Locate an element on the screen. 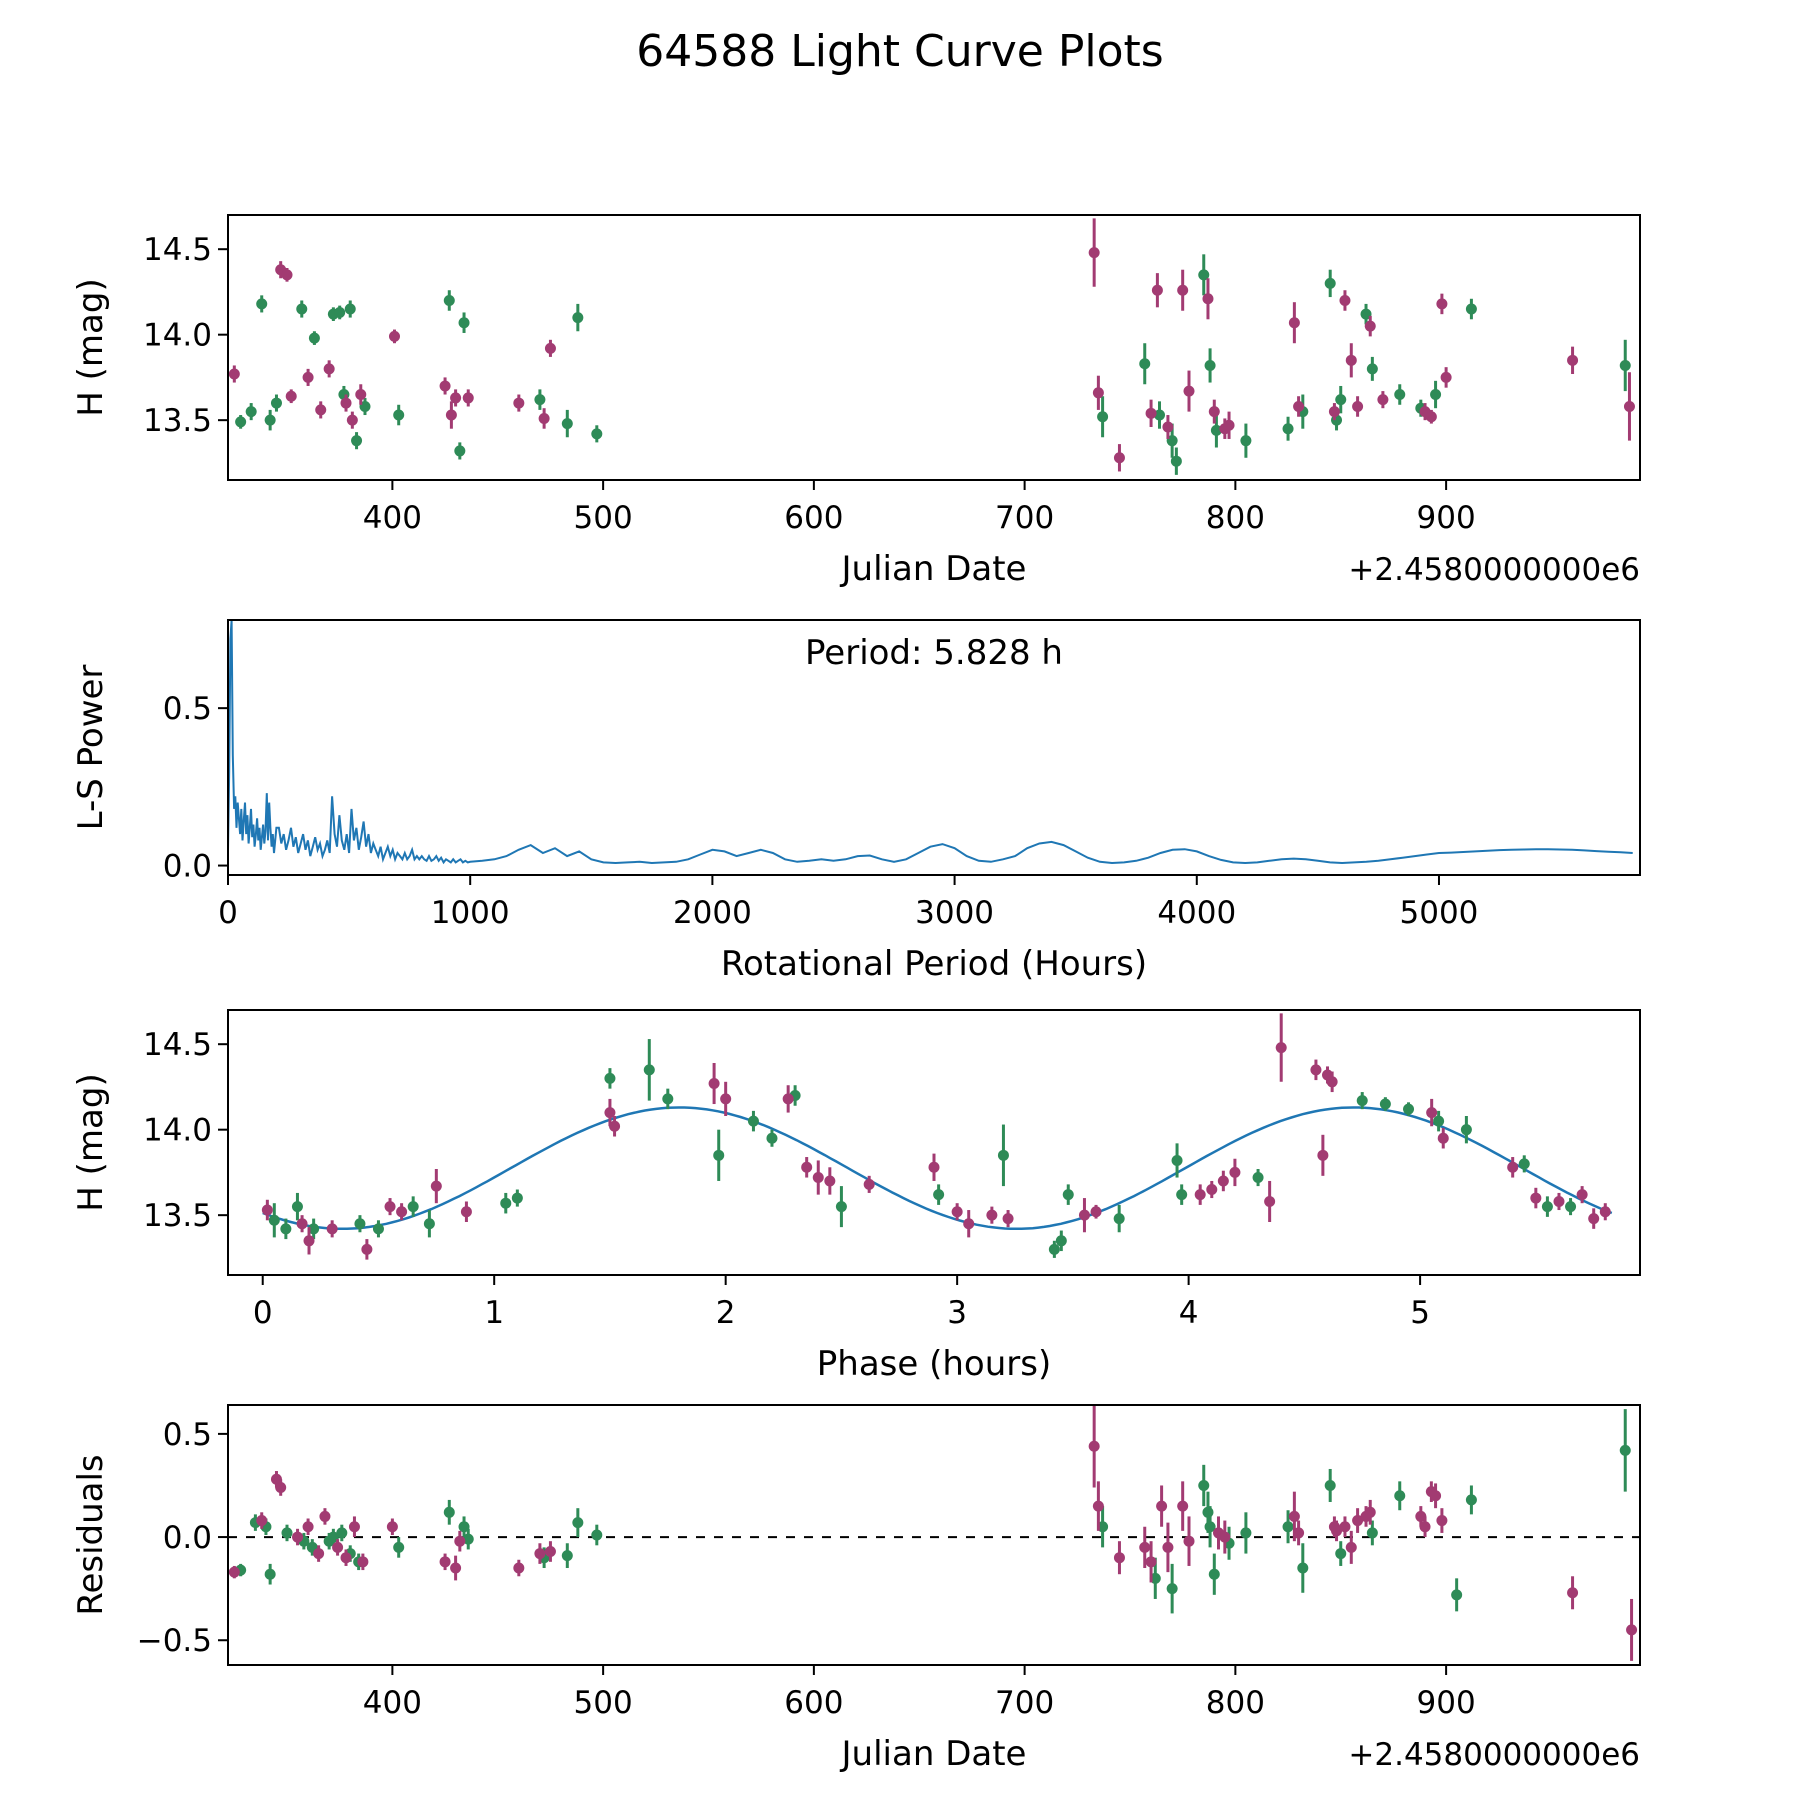  x-tick-label: 3000 is located at coordinates (954, 913).